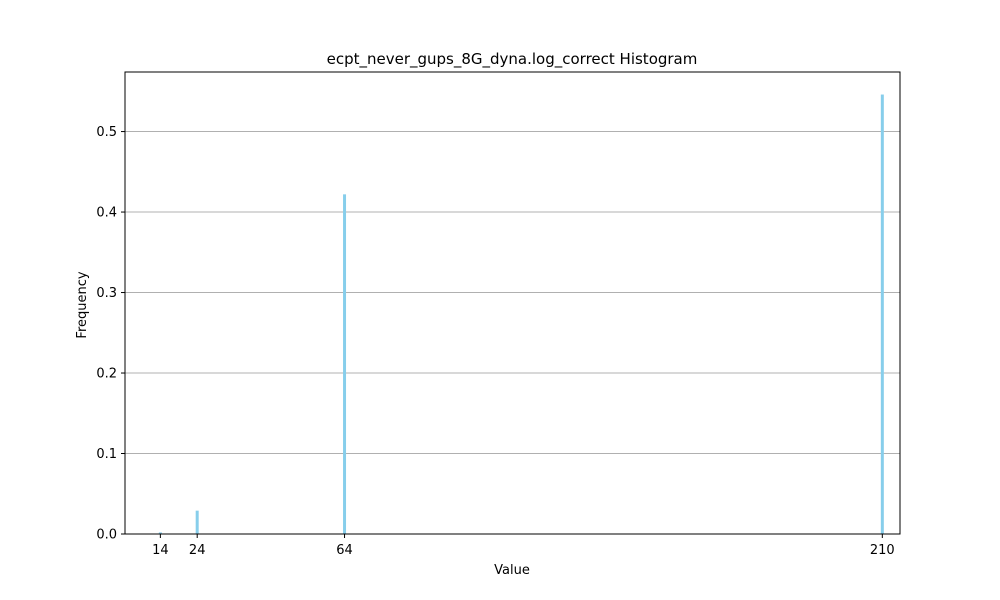  Describe the element at coordinates (106, 374) in the screenshot. I see `y-tick-label-2: 0.2` at that location.